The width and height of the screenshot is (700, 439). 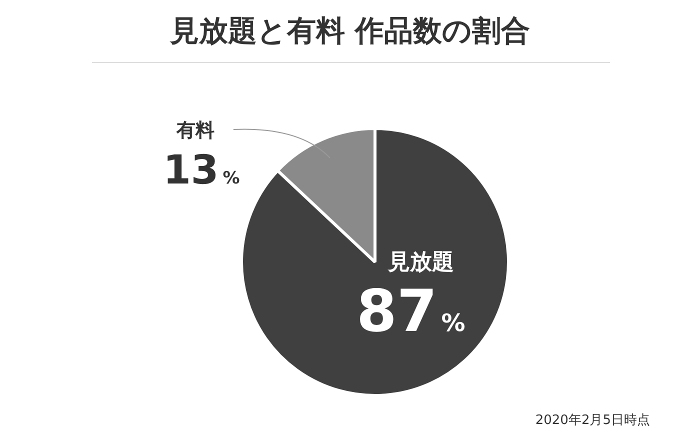 I want to click on text: 2020年2月5日時点, so click(x=592, y=420).